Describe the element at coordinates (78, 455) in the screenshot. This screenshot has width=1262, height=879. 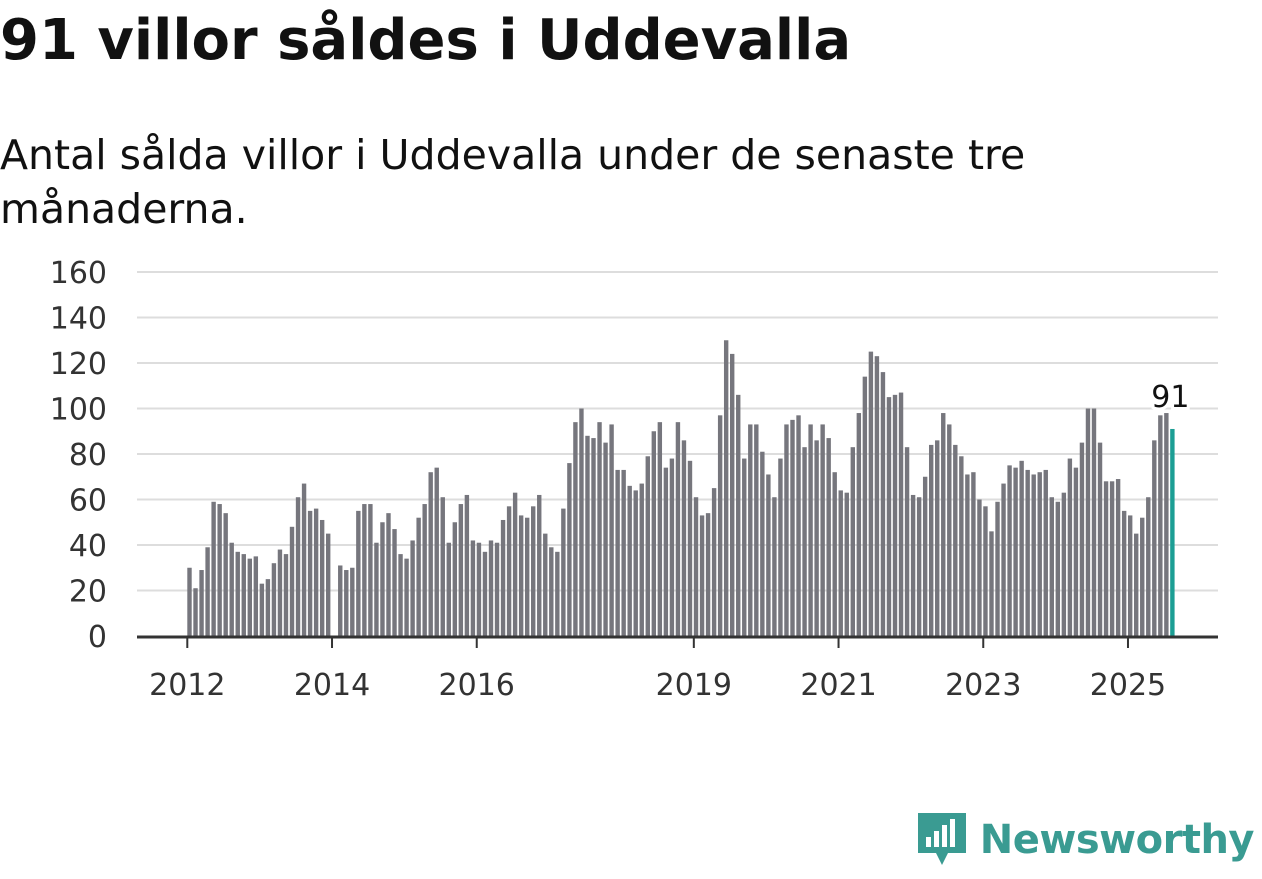
I see `y-axis: 0 20 40 60 80 100 120 140 160` at that location.